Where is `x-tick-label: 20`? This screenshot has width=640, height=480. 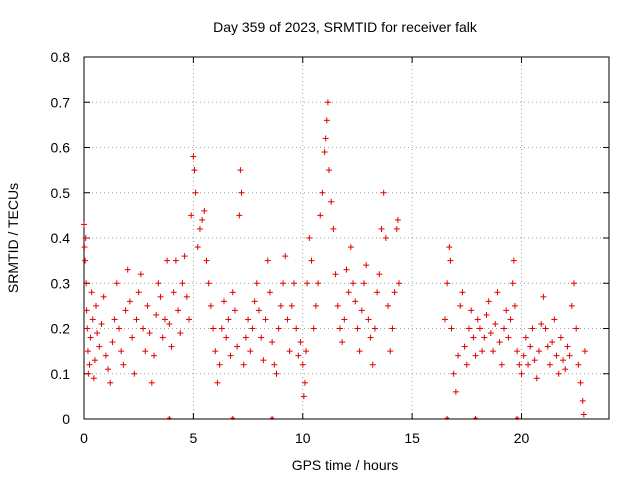 x-tick-label: 20 is located at coordinates (522, 438).